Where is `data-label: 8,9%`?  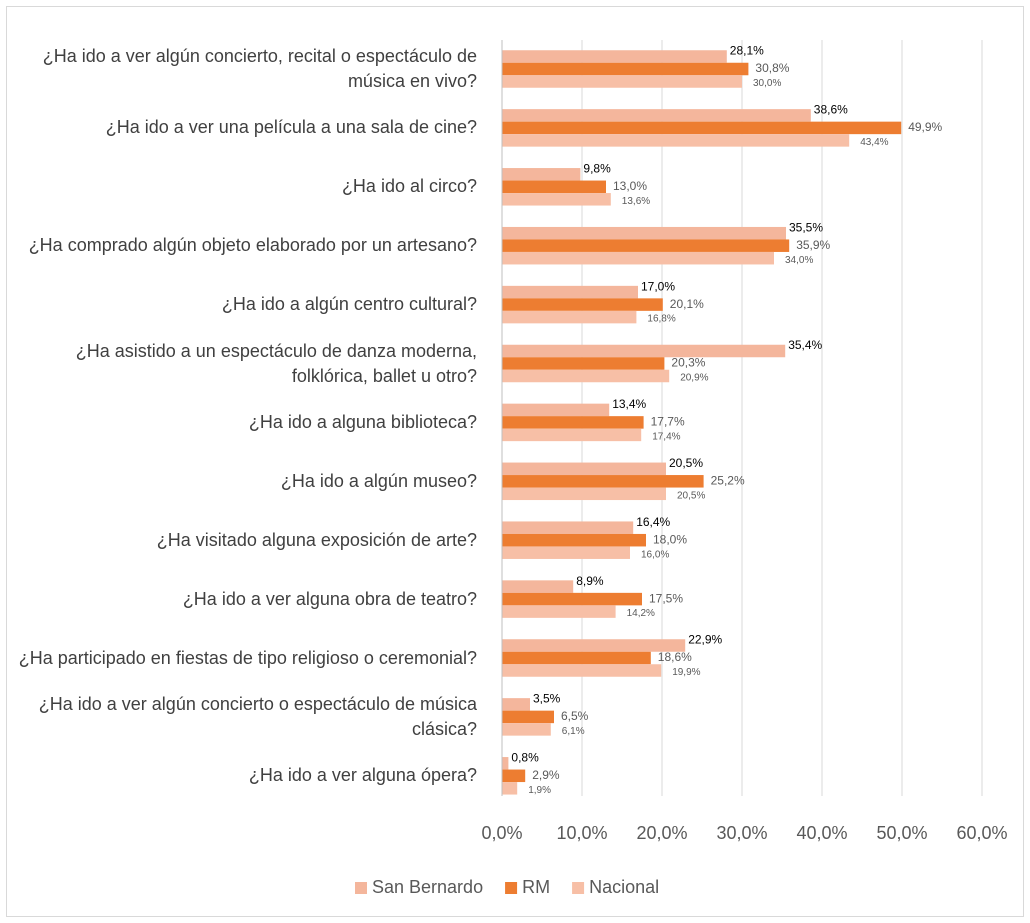
data-label: 8,9% is located at coordinates (590, 581).